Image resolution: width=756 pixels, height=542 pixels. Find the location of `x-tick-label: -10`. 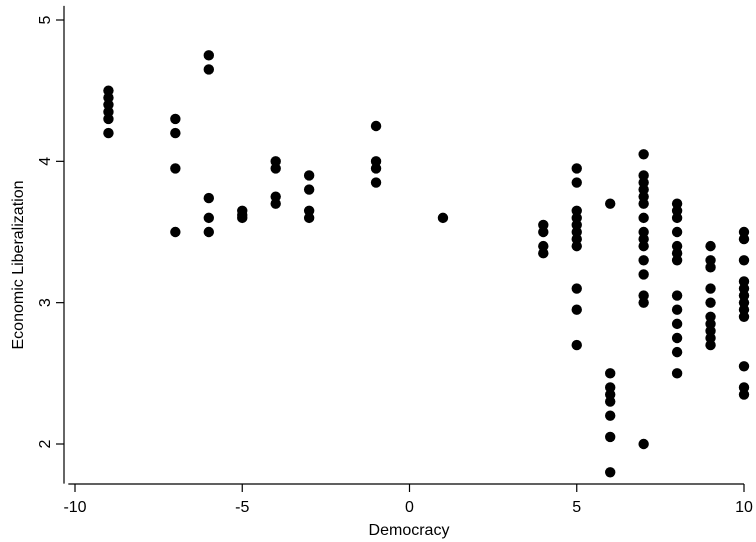

x-tick-label: -10 is located at coordinates (74, 507).